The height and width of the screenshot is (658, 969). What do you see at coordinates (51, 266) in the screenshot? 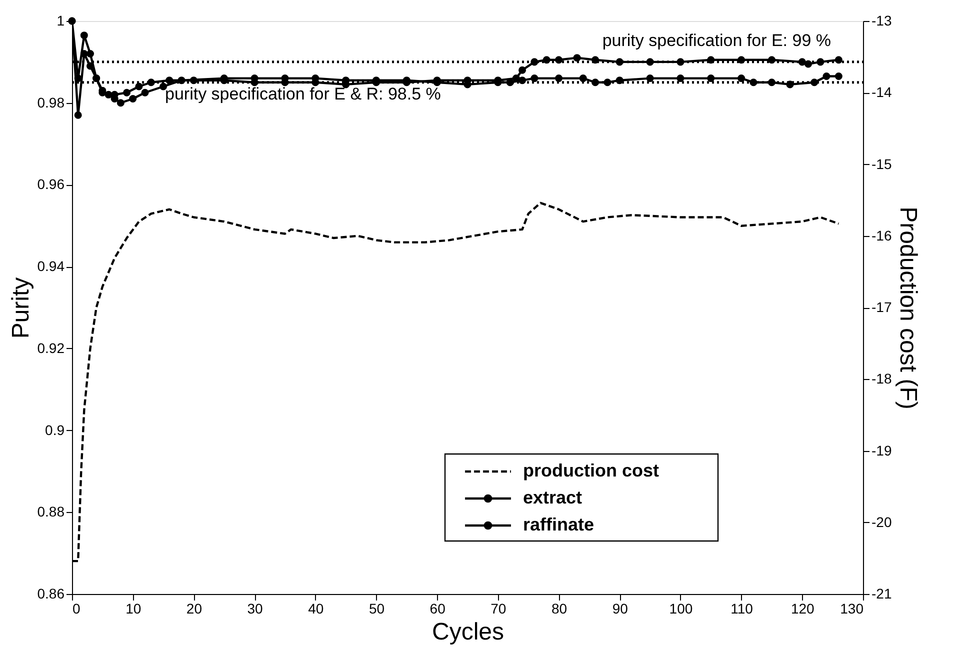
I see `y-tick-label: 0.94` at bounding box center [51, 266].